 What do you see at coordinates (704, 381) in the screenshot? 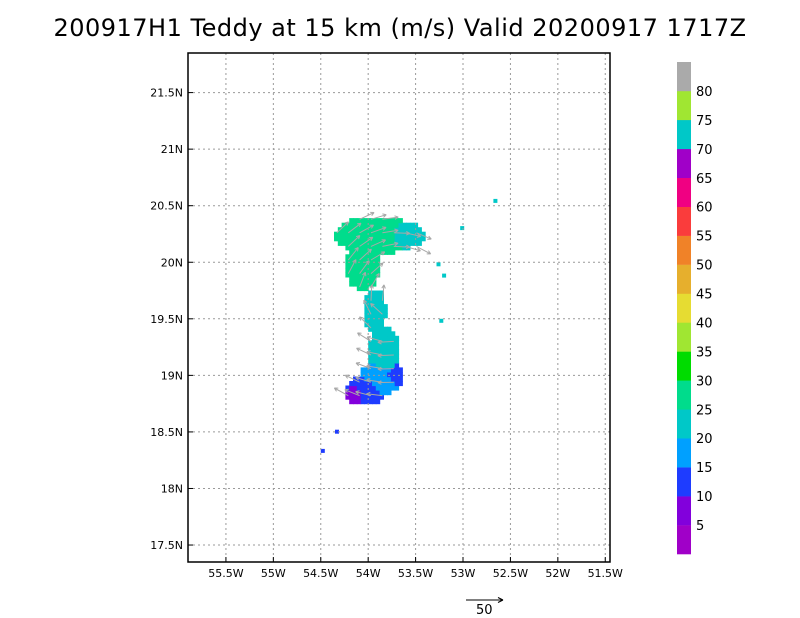
I see `colorbar-label: 30` at bounding box center [704, 381].